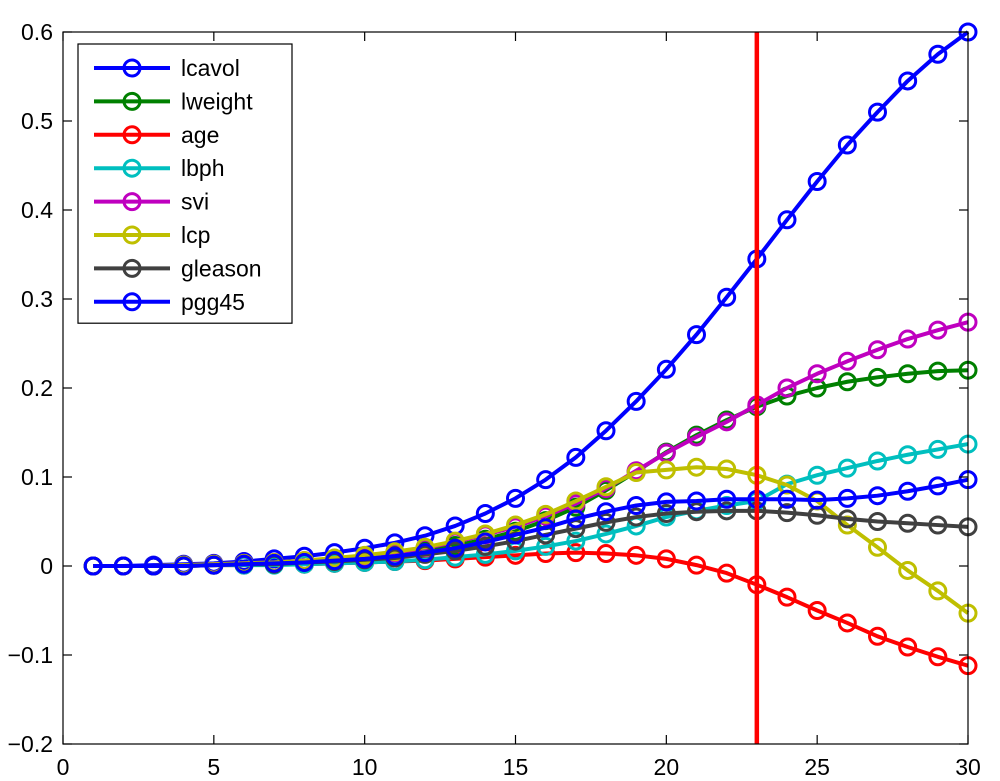 The width and height of the screenshot is (1000, 781). Describe the element at coordinates (152, 235) in the screenshot. I see `legend-item-lcp: lcp` at that location.